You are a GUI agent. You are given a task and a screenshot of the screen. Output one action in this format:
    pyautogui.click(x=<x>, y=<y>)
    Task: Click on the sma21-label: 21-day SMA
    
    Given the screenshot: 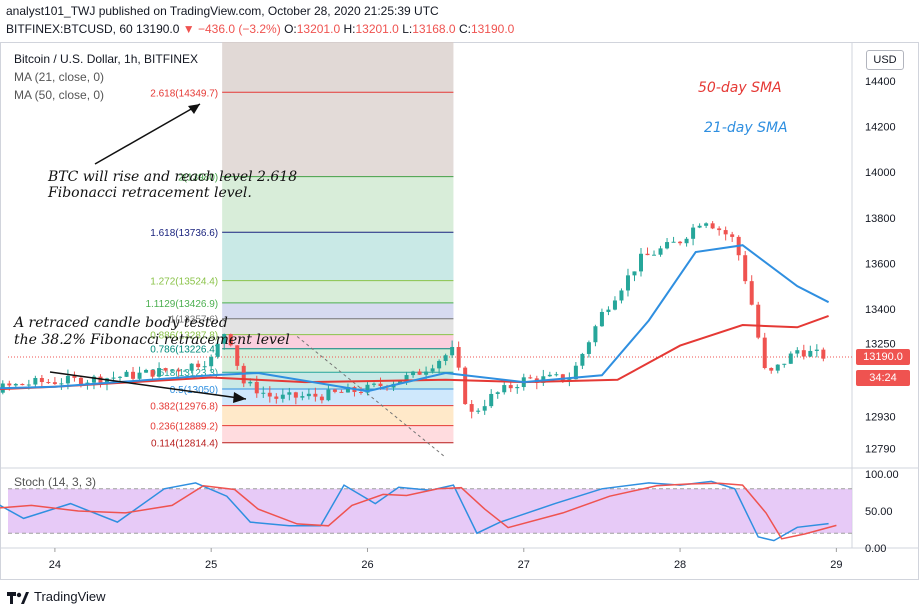 What is the action you would take?
    pyautogui.click(x=746, y=128)
    